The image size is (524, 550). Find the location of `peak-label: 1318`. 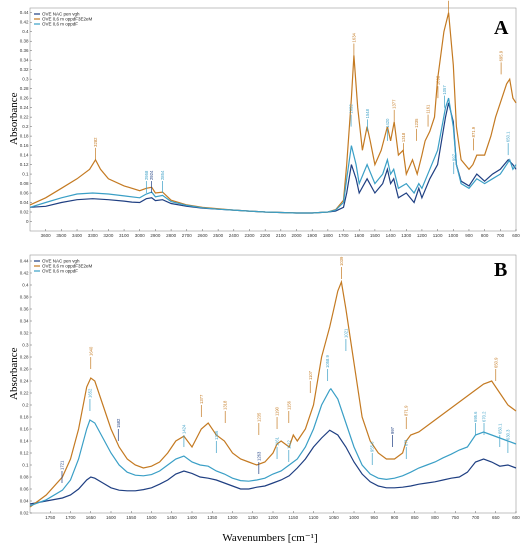

peak-label: 1318 is located at coordinates (403, 137).